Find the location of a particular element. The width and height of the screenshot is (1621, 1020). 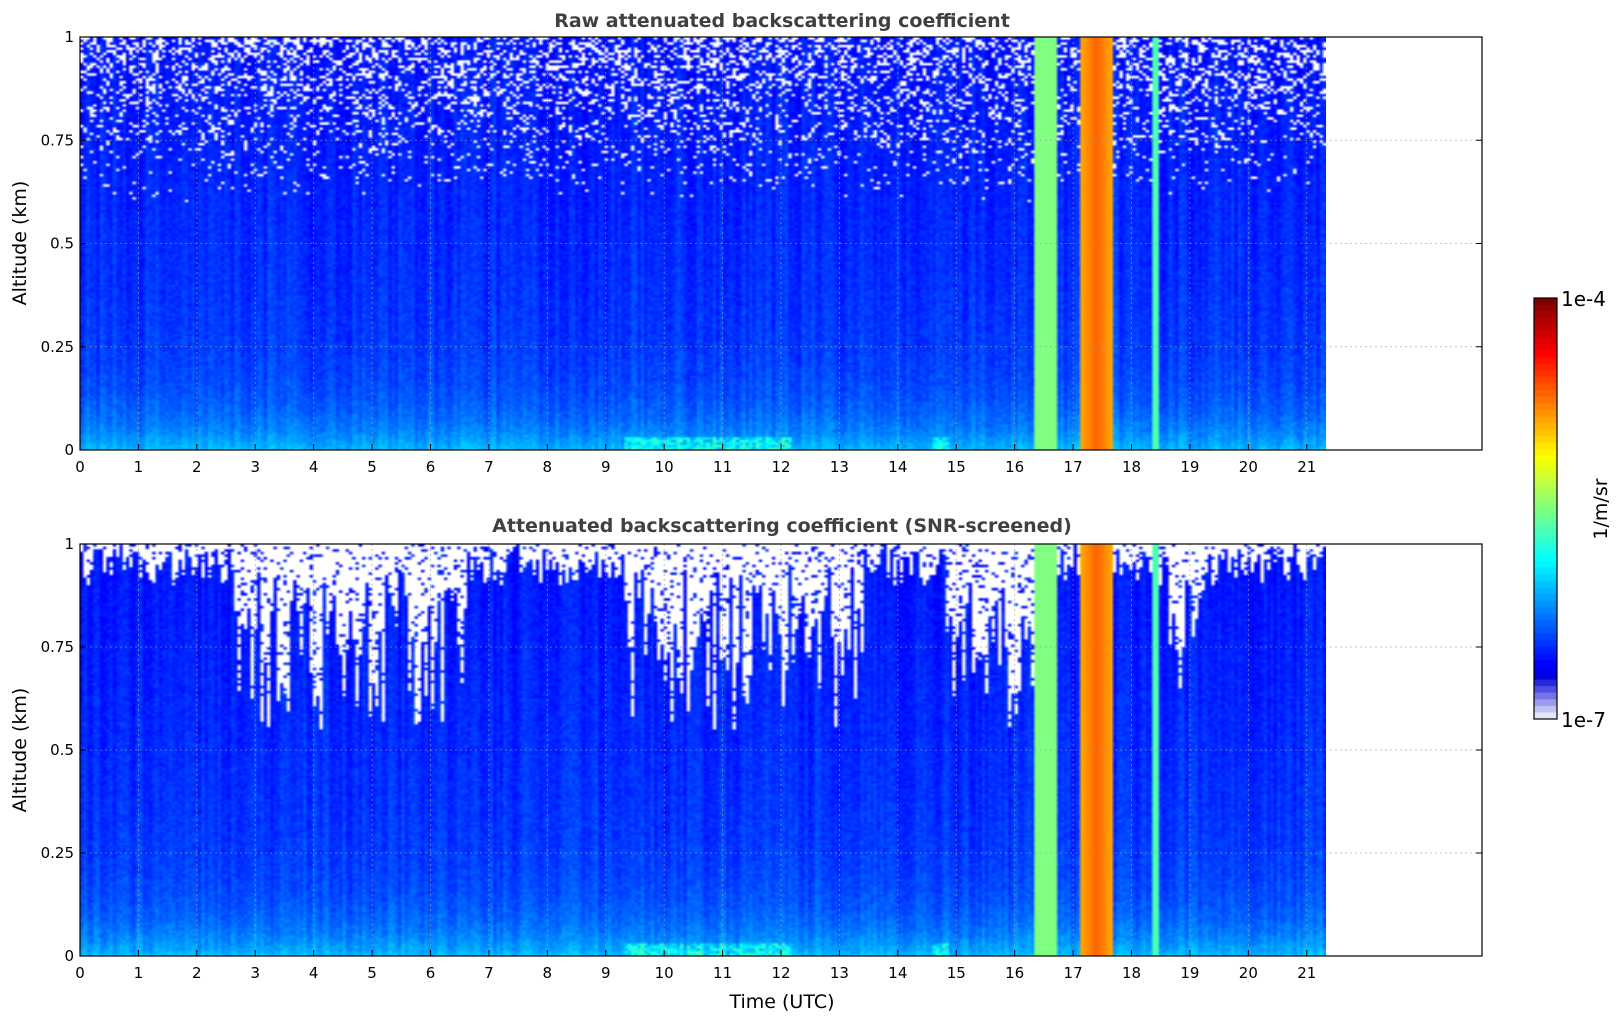

x-tick-label: 19 is located at coordinates (1189, 973).